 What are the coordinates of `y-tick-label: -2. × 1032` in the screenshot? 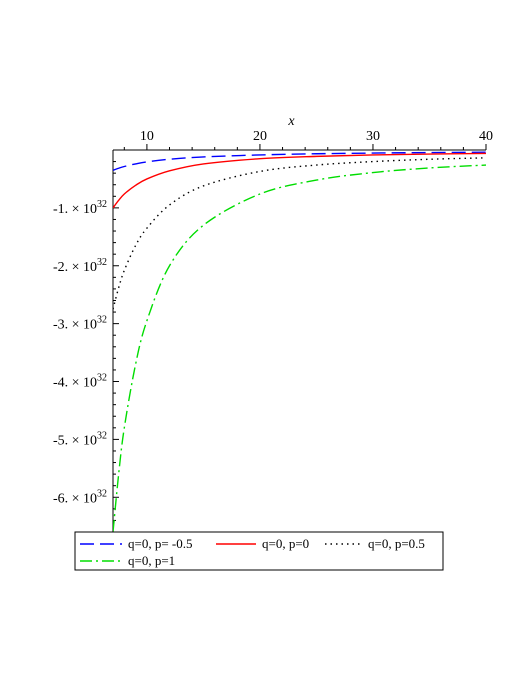 It's located at (80, 266).